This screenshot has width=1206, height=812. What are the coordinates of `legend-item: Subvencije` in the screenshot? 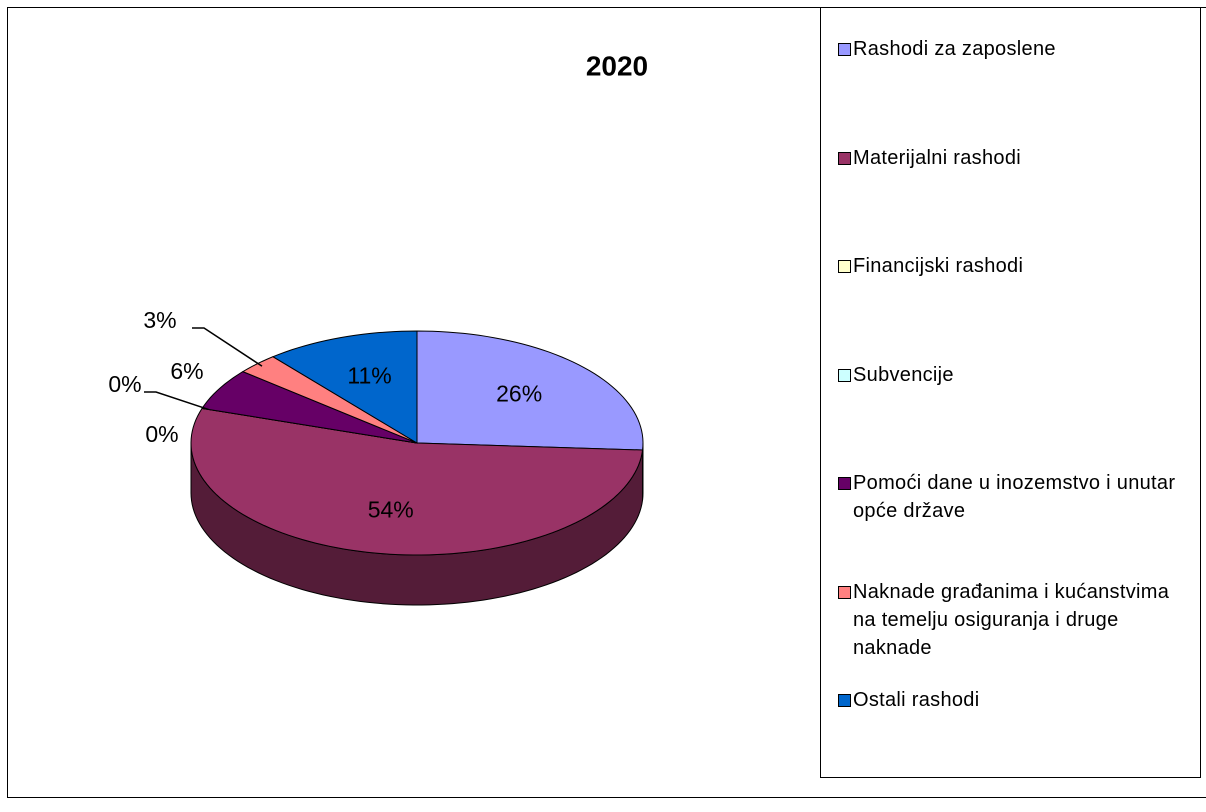 It's located at (1010, 375).